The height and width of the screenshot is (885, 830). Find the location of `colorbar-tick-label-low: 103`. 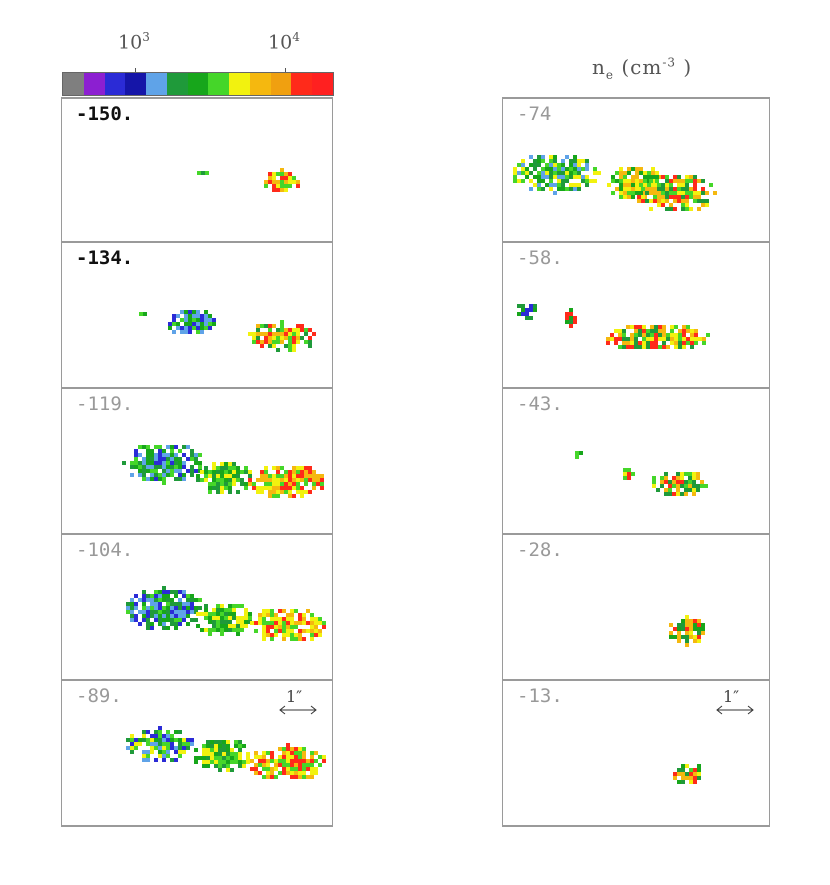

colorbar-tick-label-low: 103 is located at coordinates (134, 42).